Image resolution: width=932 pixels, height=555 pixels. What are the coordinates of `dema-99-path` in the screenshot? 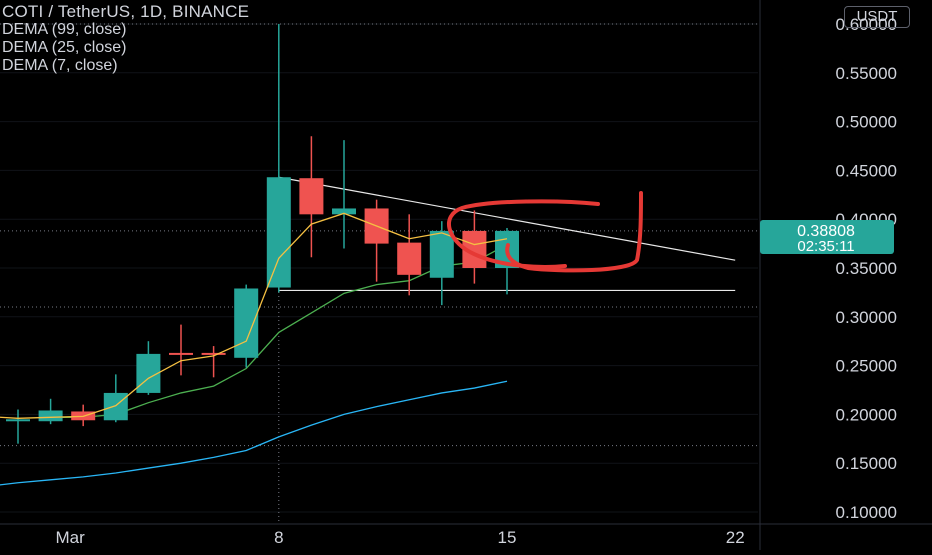 It's located at (254, 433).